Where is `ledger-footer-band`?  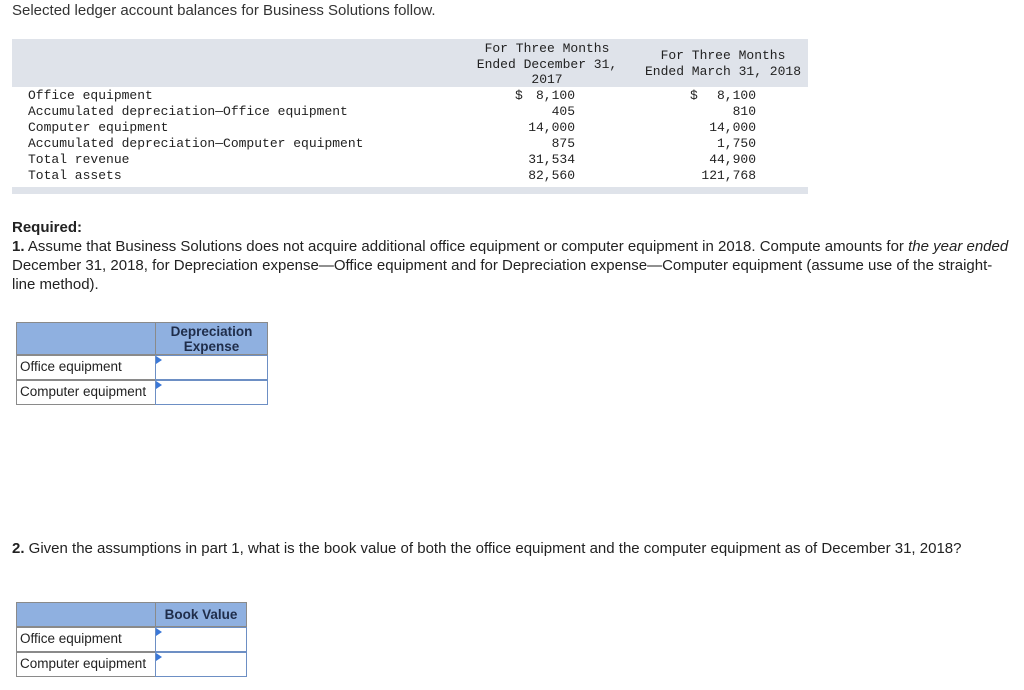 ledger-footer-band is located at coordinates (410, 190).